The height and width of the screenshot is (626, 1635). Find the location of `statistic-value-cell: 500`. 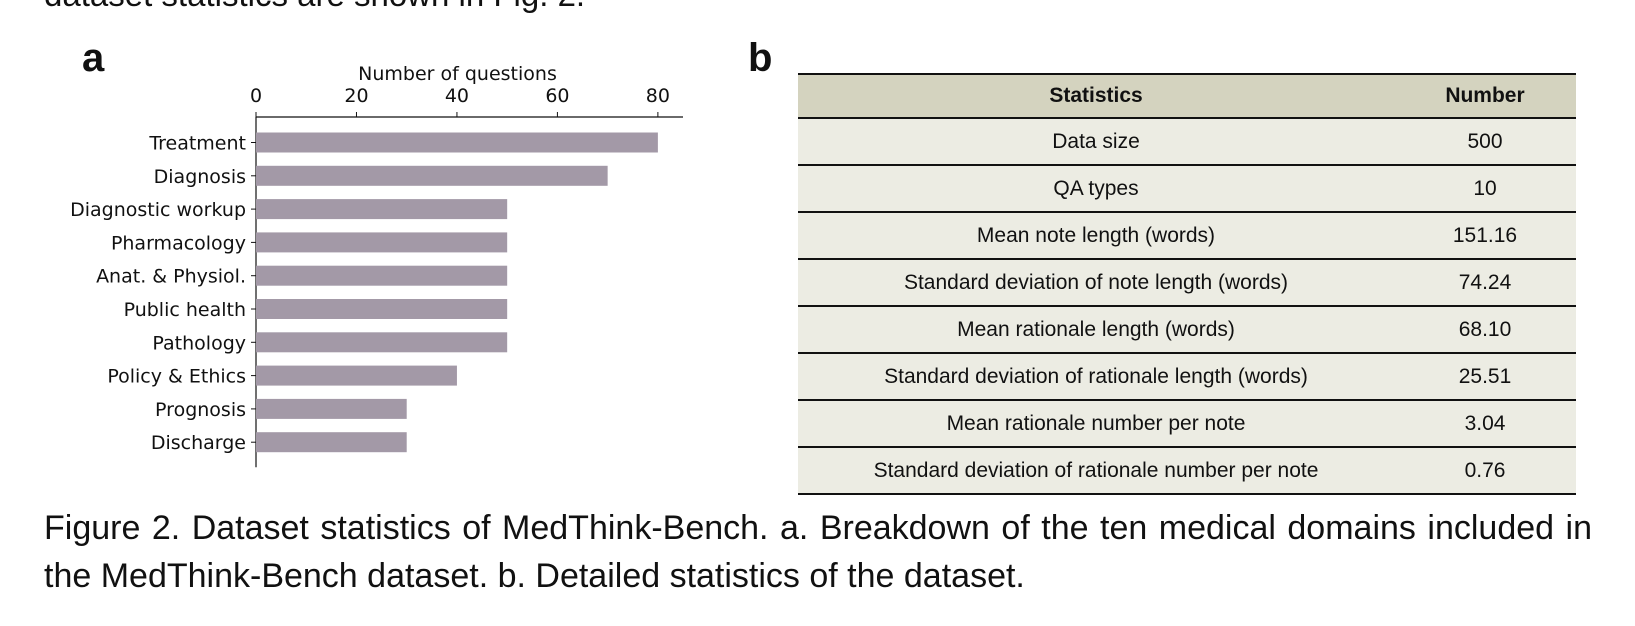

statistic-value-cell: 500 is located at coordinates (1485, 142).